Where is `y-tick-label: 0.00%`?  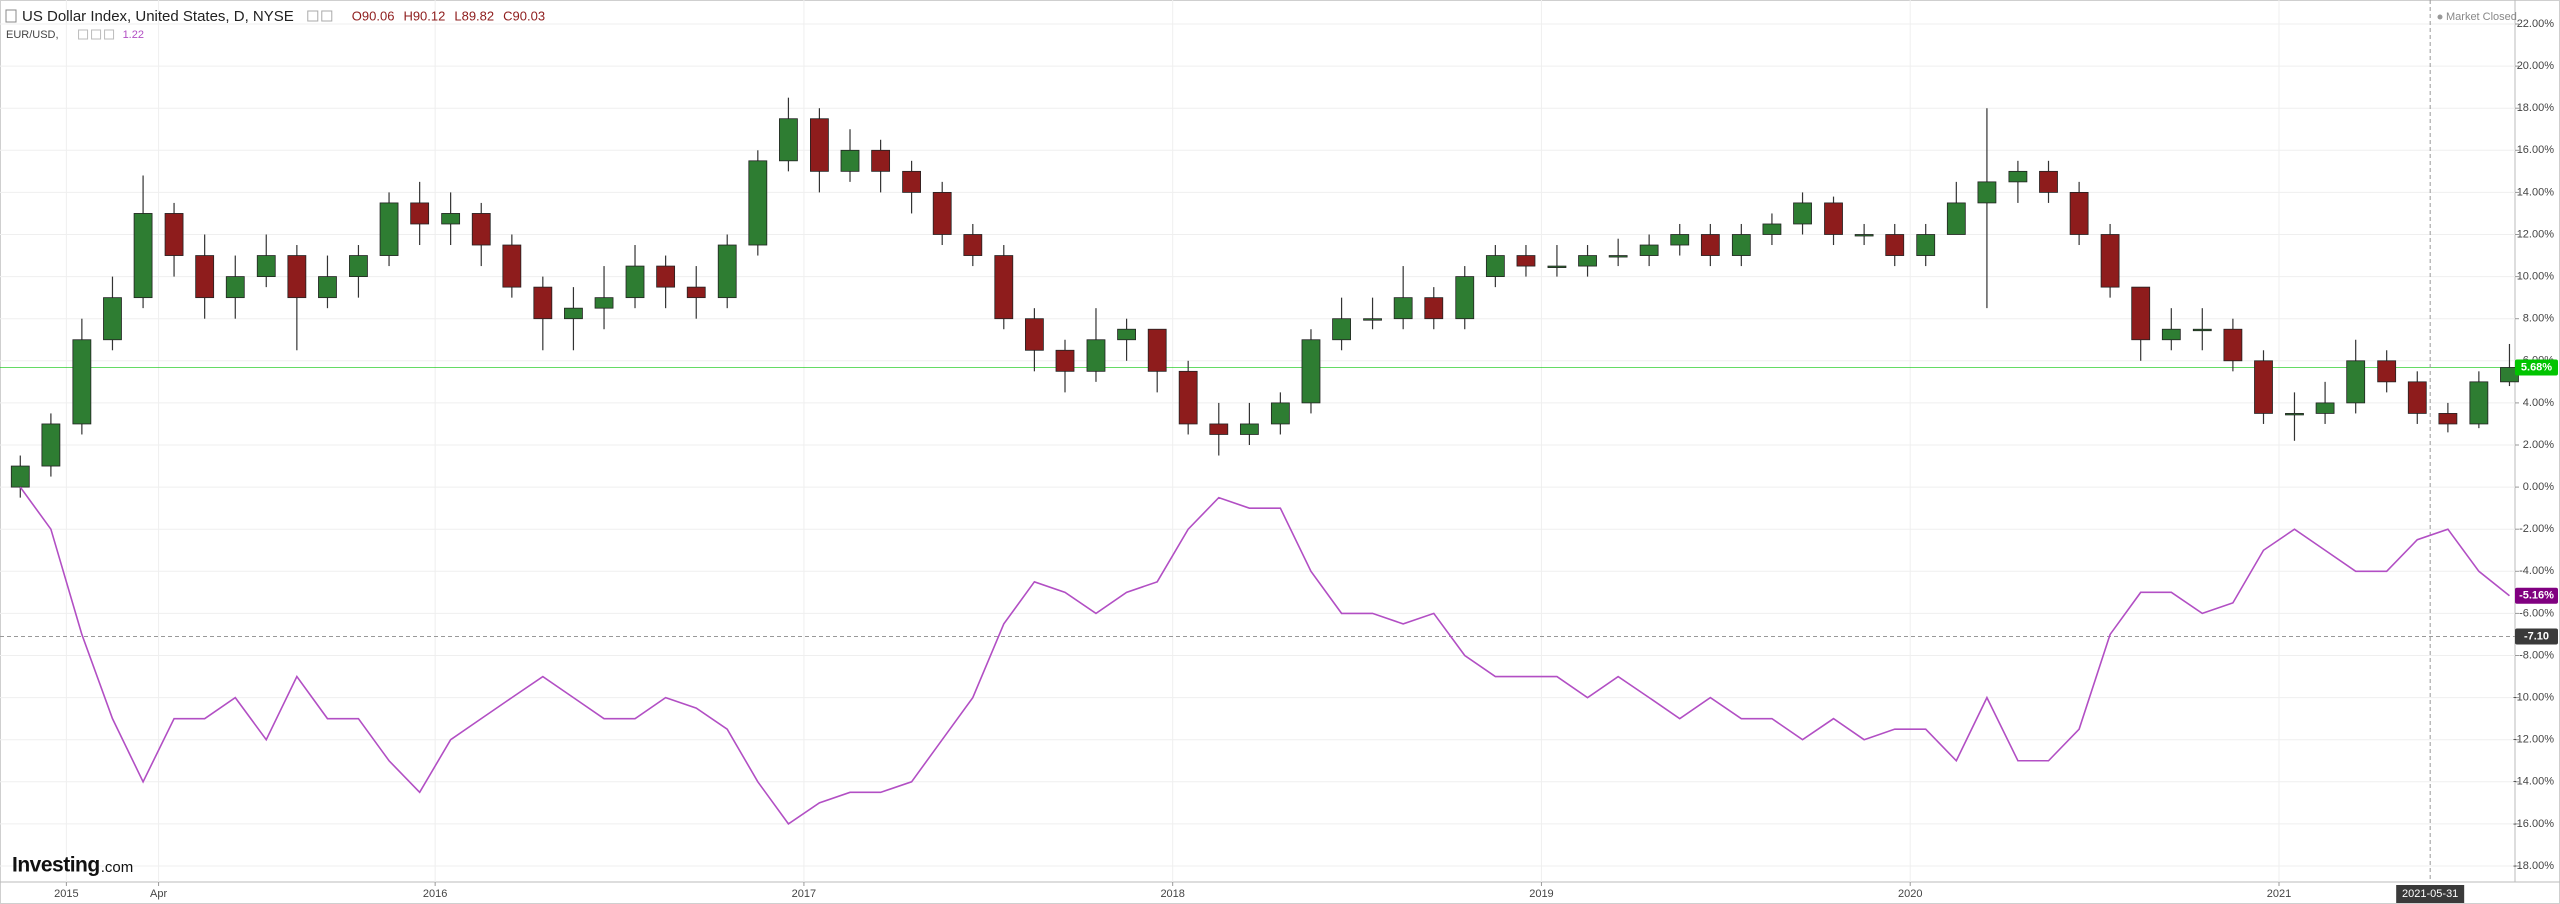
y-tick-label: 0.00% is located at coordinates (2538, 487).